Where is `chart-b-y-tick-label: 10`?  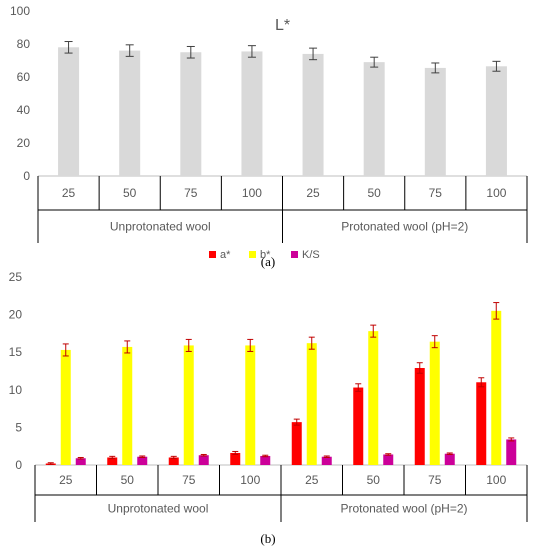 chart-b-y-tick-label: 10 is located at coordinates (16, 390).